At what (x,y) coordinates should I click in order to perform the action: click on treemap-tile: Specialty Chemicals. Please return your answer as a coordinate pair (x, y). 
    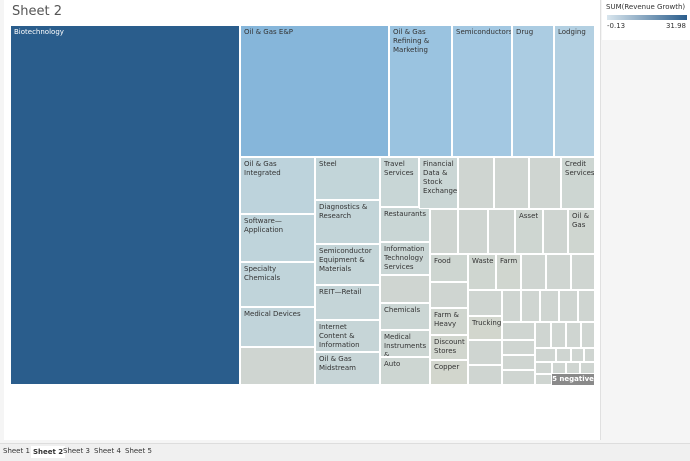
    Looking at the image, I should click on (277, 284).